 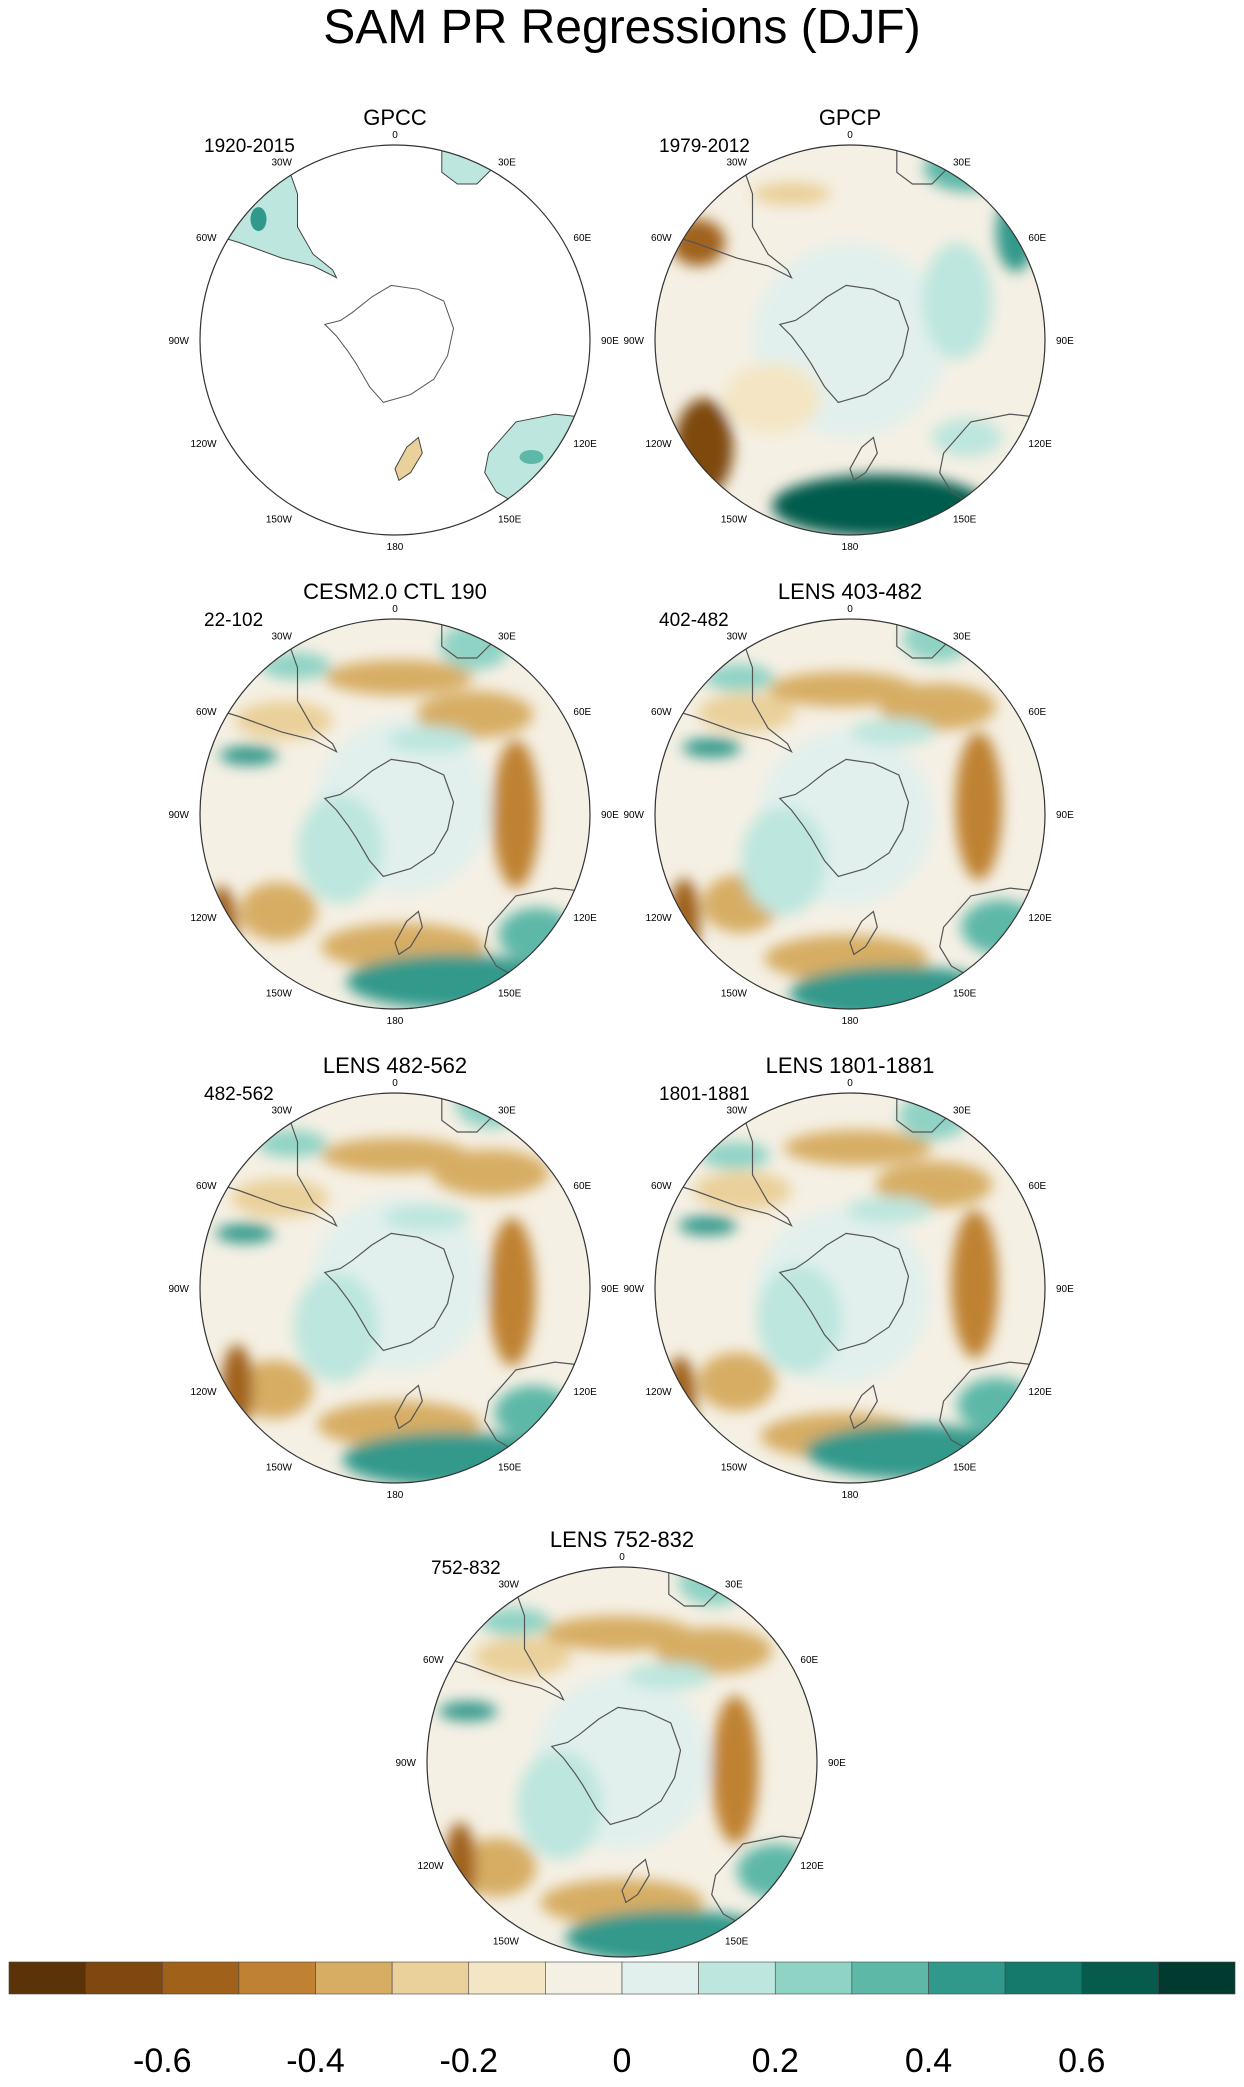 I want to click on panel-years: 1979-2012, so click(x=704, y=146).